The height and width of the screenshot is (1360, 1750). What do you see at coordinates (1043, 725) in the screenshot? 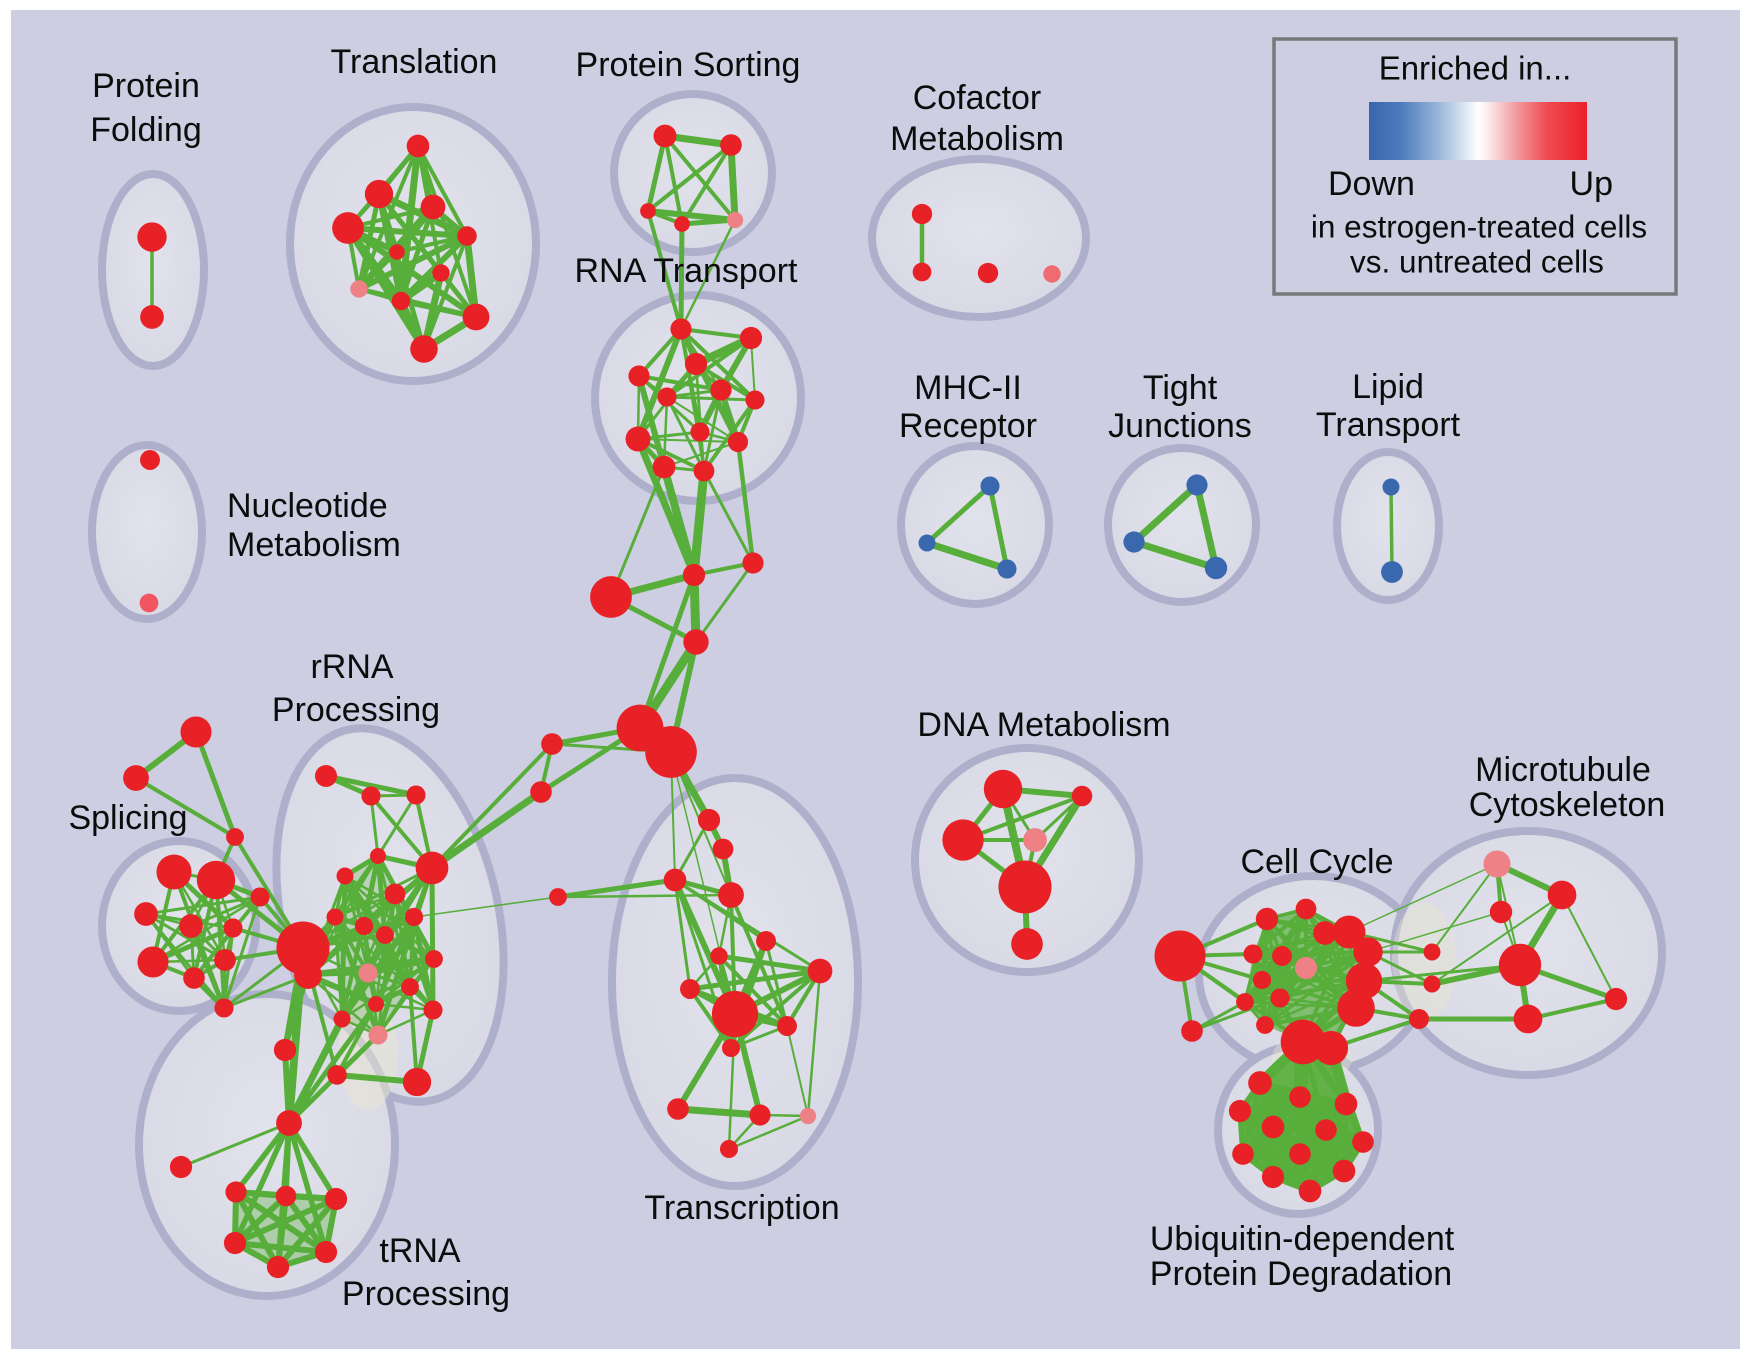
I see `svg-text: DNA Metabolism` at bounding box center [1043, 725].